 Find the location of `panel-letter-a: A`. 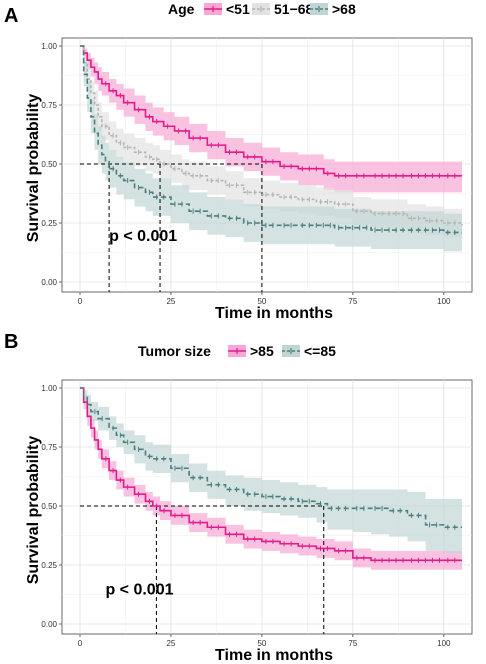

panel-letter-a: A is located at coordinates (11, 16).